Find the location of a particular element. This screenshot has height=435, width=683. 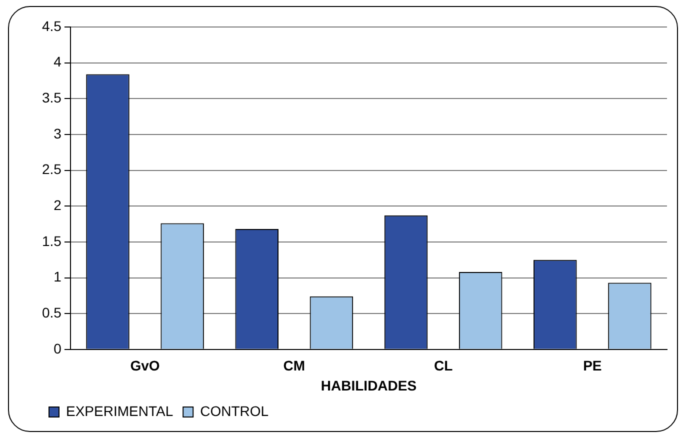

y-tick-label: 3 is located at coordinates (58, 133).